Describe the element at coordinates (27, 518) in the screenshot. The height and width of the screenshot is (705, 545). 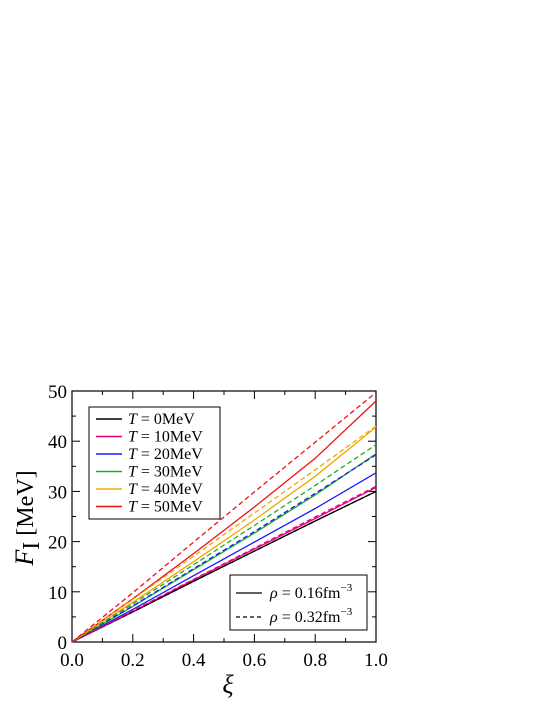
I see `y-axis-title: FI[MeV]` at that location.